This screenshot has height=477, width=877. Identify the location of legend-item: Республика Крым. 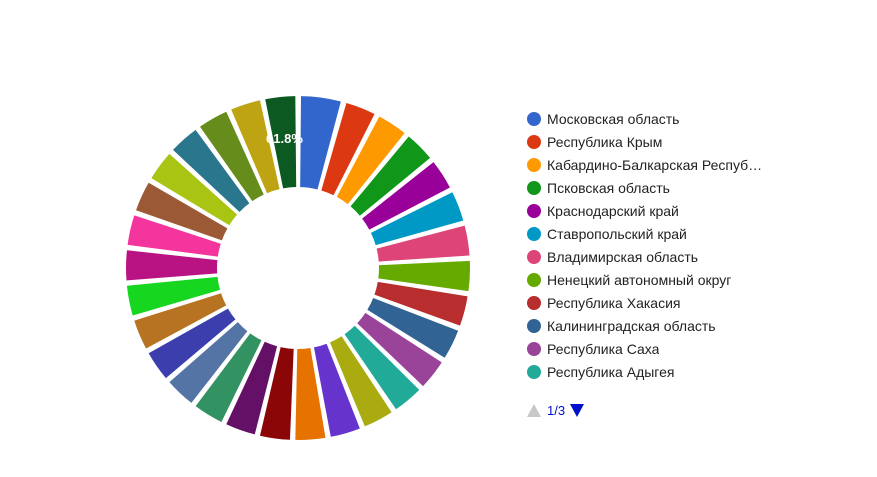
(657, 141).